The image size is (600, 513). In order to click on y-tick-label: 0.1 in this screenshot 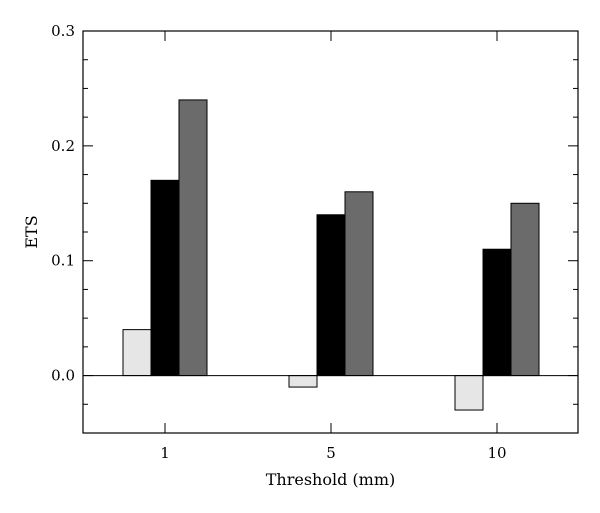, I will do `click(63, 261)`.